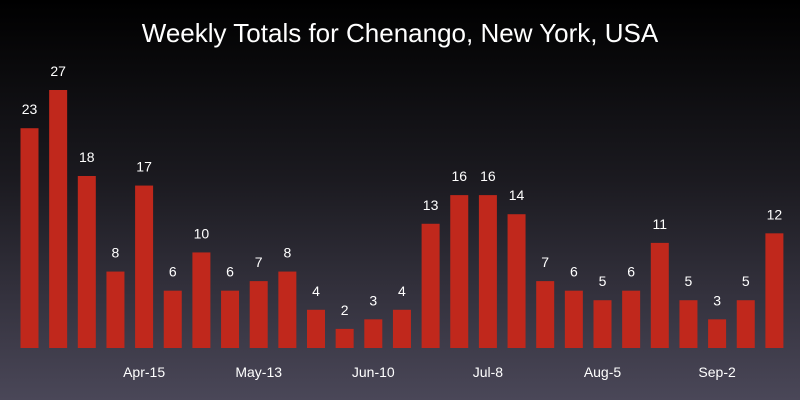 Image resolution: width=800 pixels, height=400 pixels. What do you see at coordinates (717, 372) in the screenshot?
I see `x-tick-label: Sep-2` at bounding box center [717, 372].